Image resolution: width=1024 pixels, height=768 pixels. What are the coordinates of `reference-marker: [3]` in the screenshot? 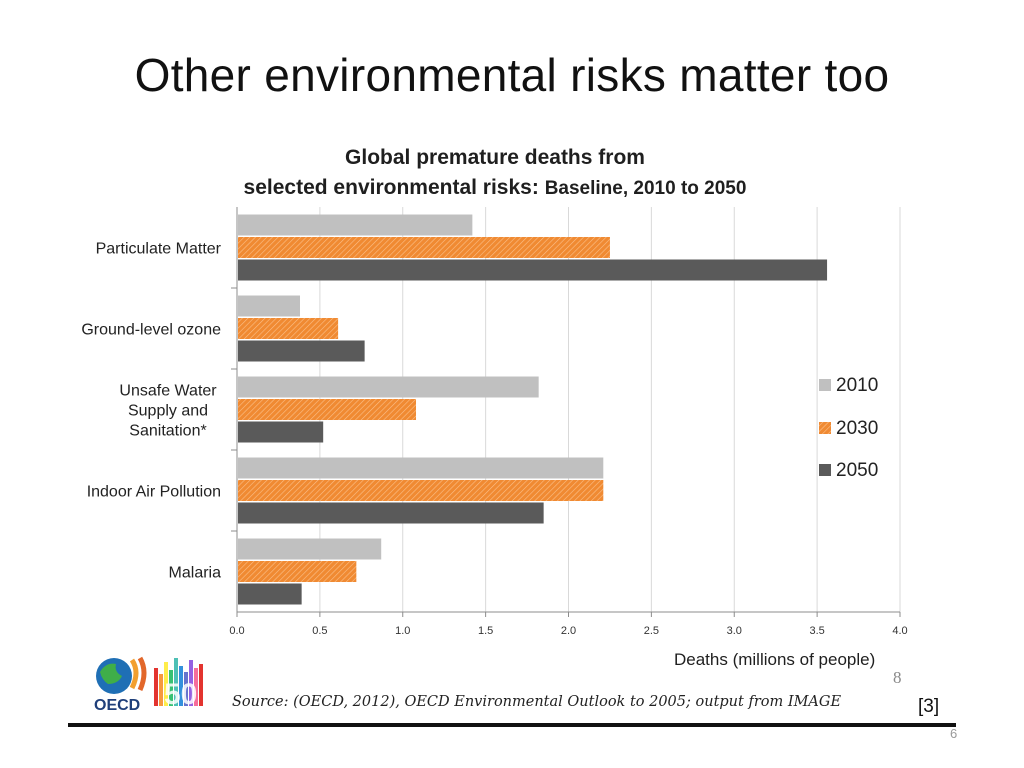 It's located at (929, 706).